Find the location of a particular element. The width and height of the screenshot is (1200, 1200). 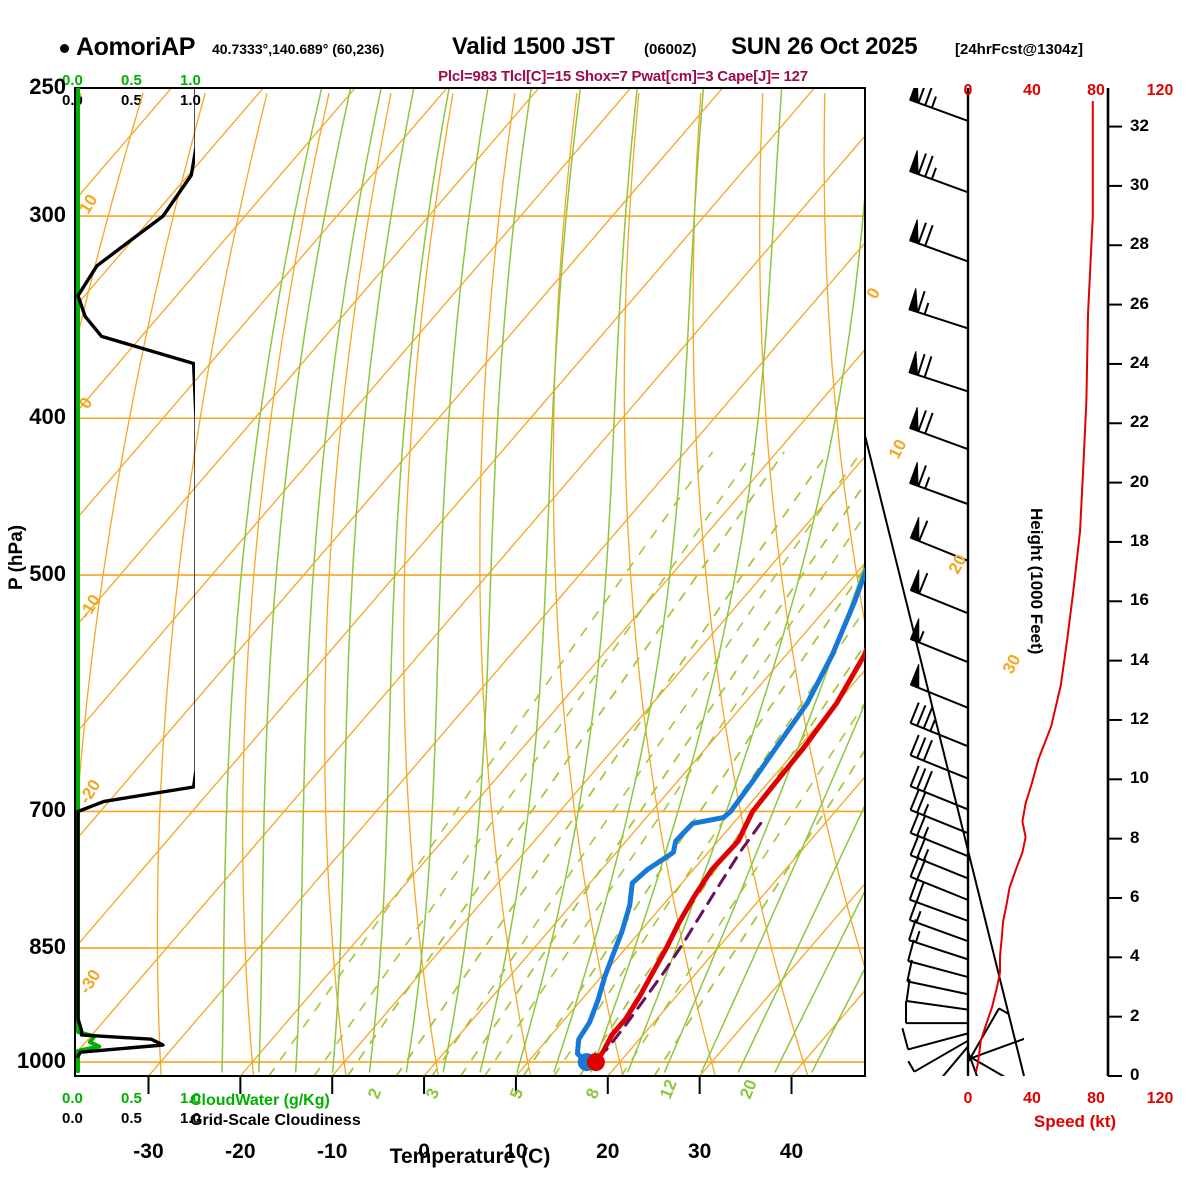

pressure-axis-title: P (hPa) is located at coordinates (16, 557).